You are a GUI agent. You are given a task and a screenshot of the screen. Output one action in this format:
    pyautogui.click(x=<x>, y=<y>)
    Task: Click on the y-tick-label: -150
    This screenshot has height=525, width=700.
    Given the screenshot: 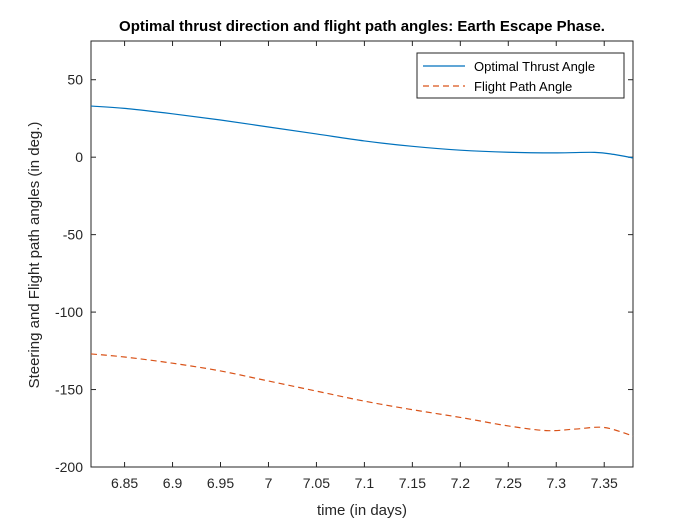 What is the action you would take?
    pyautogui.click(x=69, y=390)
    